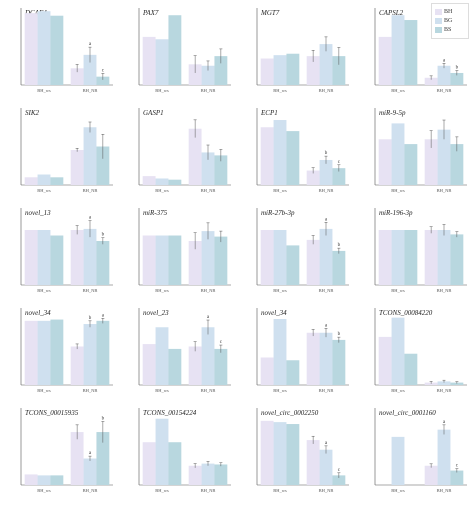 This screenshot has height=505, width=473. Describe the element at coordinates (420, 50) in the screenshot. I see `chart-panel: CAPSL2 BH_ws a b BH_NB` at that location.